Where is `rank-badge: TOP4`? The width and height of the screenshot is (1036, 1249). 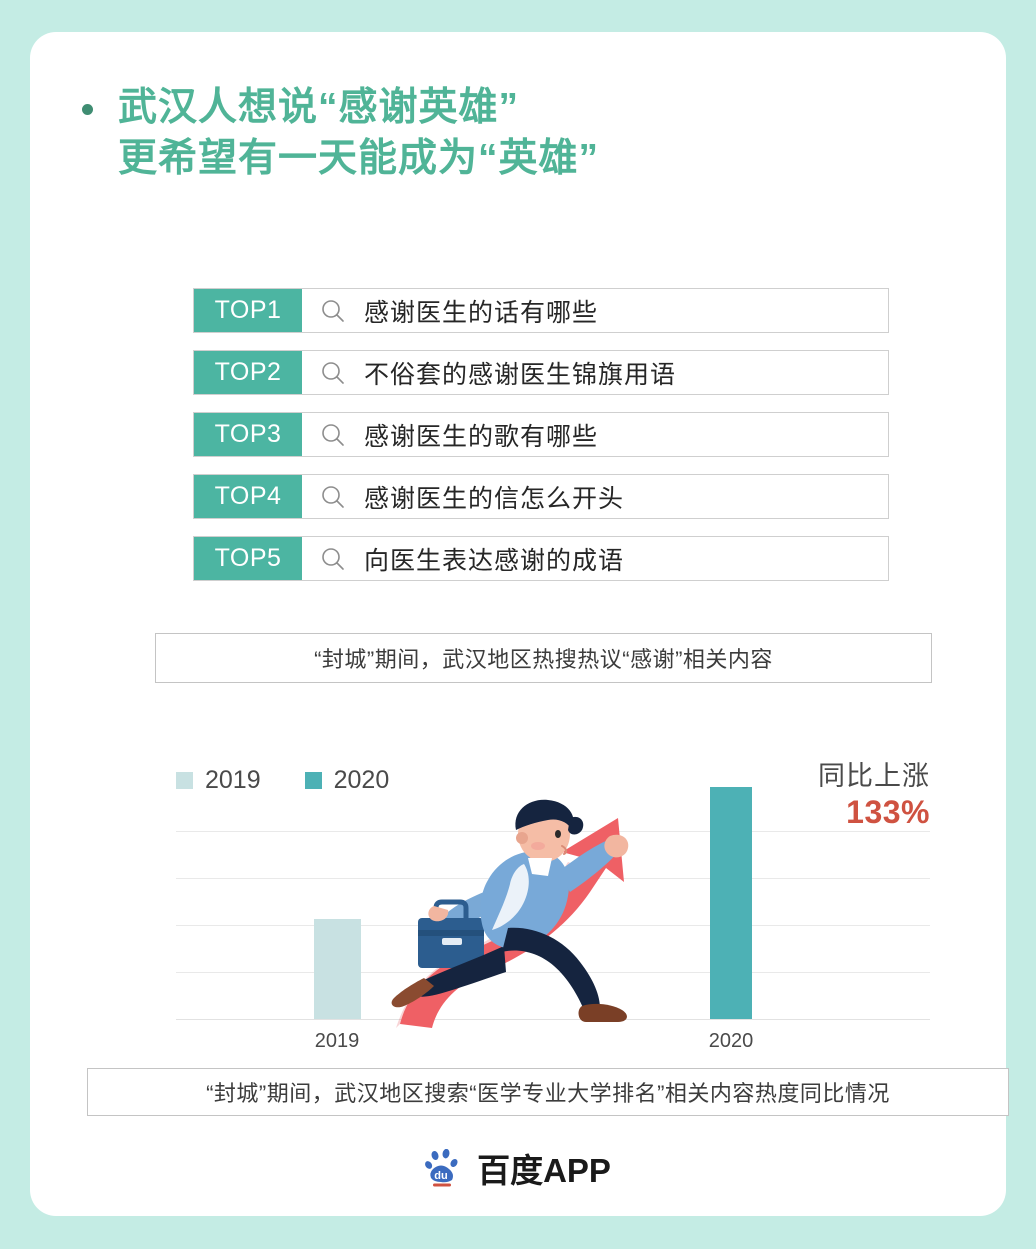 rank-badge: TOP4 is located at coordinates (248, 496).